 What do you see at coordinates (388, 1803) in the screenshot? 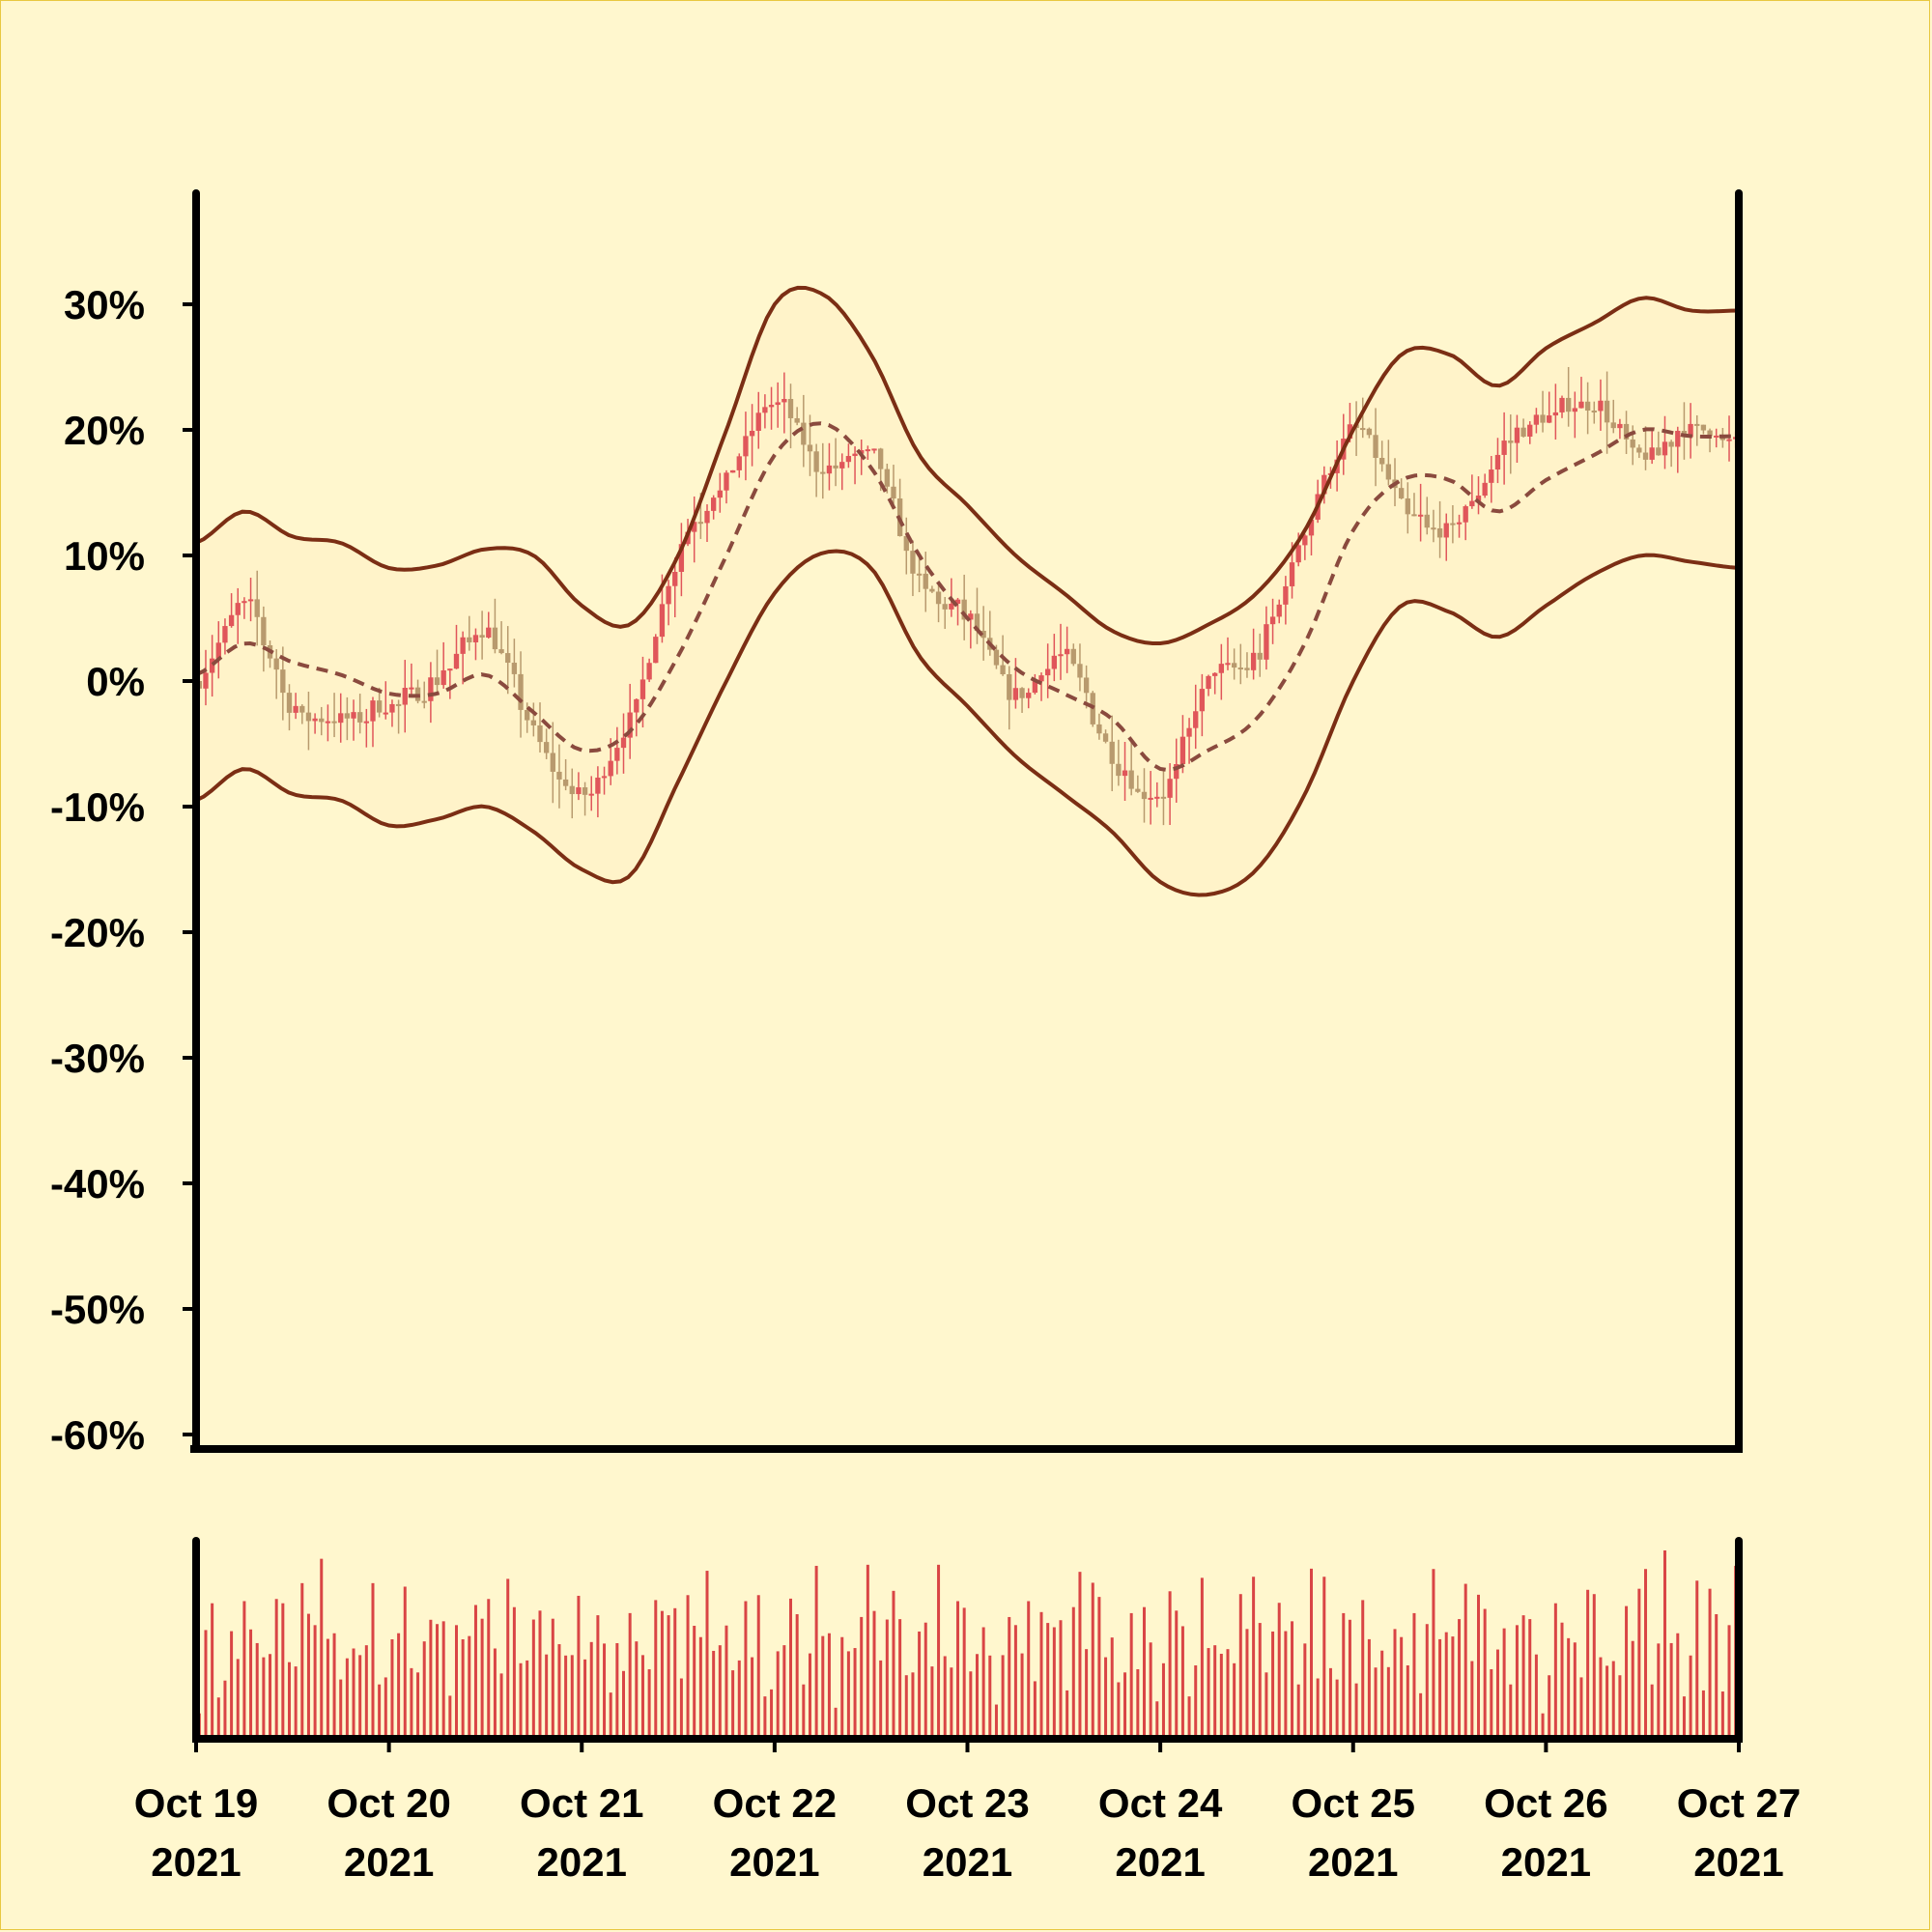
I see `x-tick-label-date: Oct 20` at bounding box center [388, 1803].